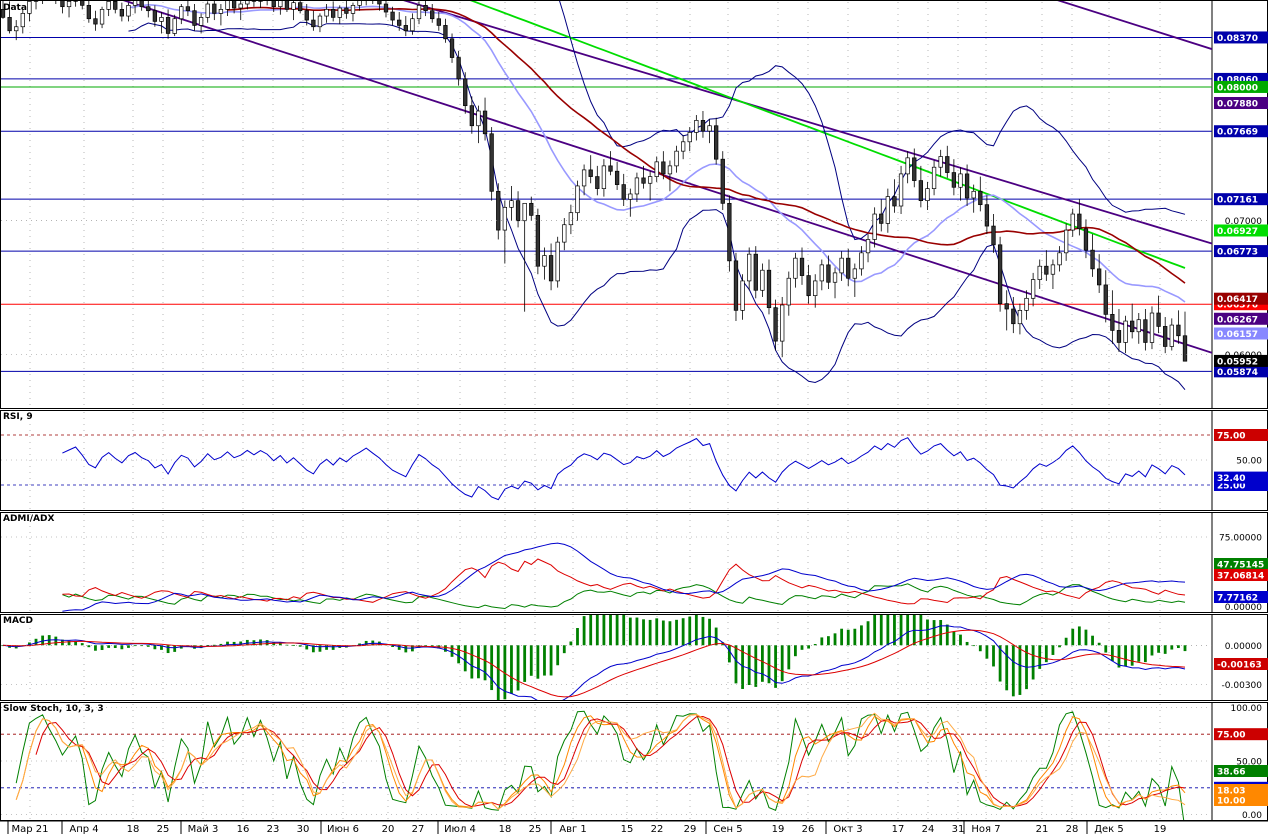 The height and width of the screenshot is (834, 1268). Describe the element at coordinates (1242, 686) in the screenshot. I see `macd-tick: -0.00300` at that location.